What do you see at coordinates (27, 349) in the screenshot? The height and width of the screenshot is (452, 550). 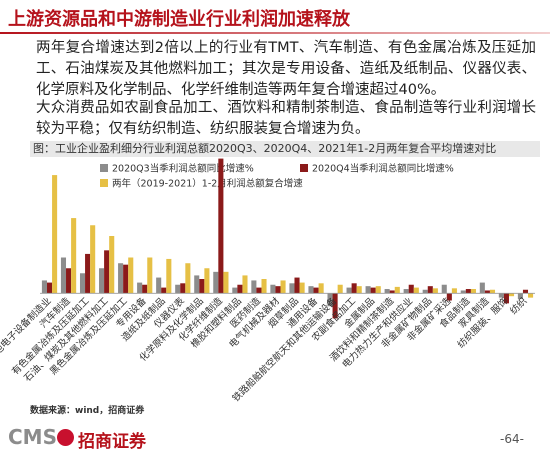 I see `x-tick-label: 计算机通信和其他电子设备制造业` at bounding box center [27, 349].